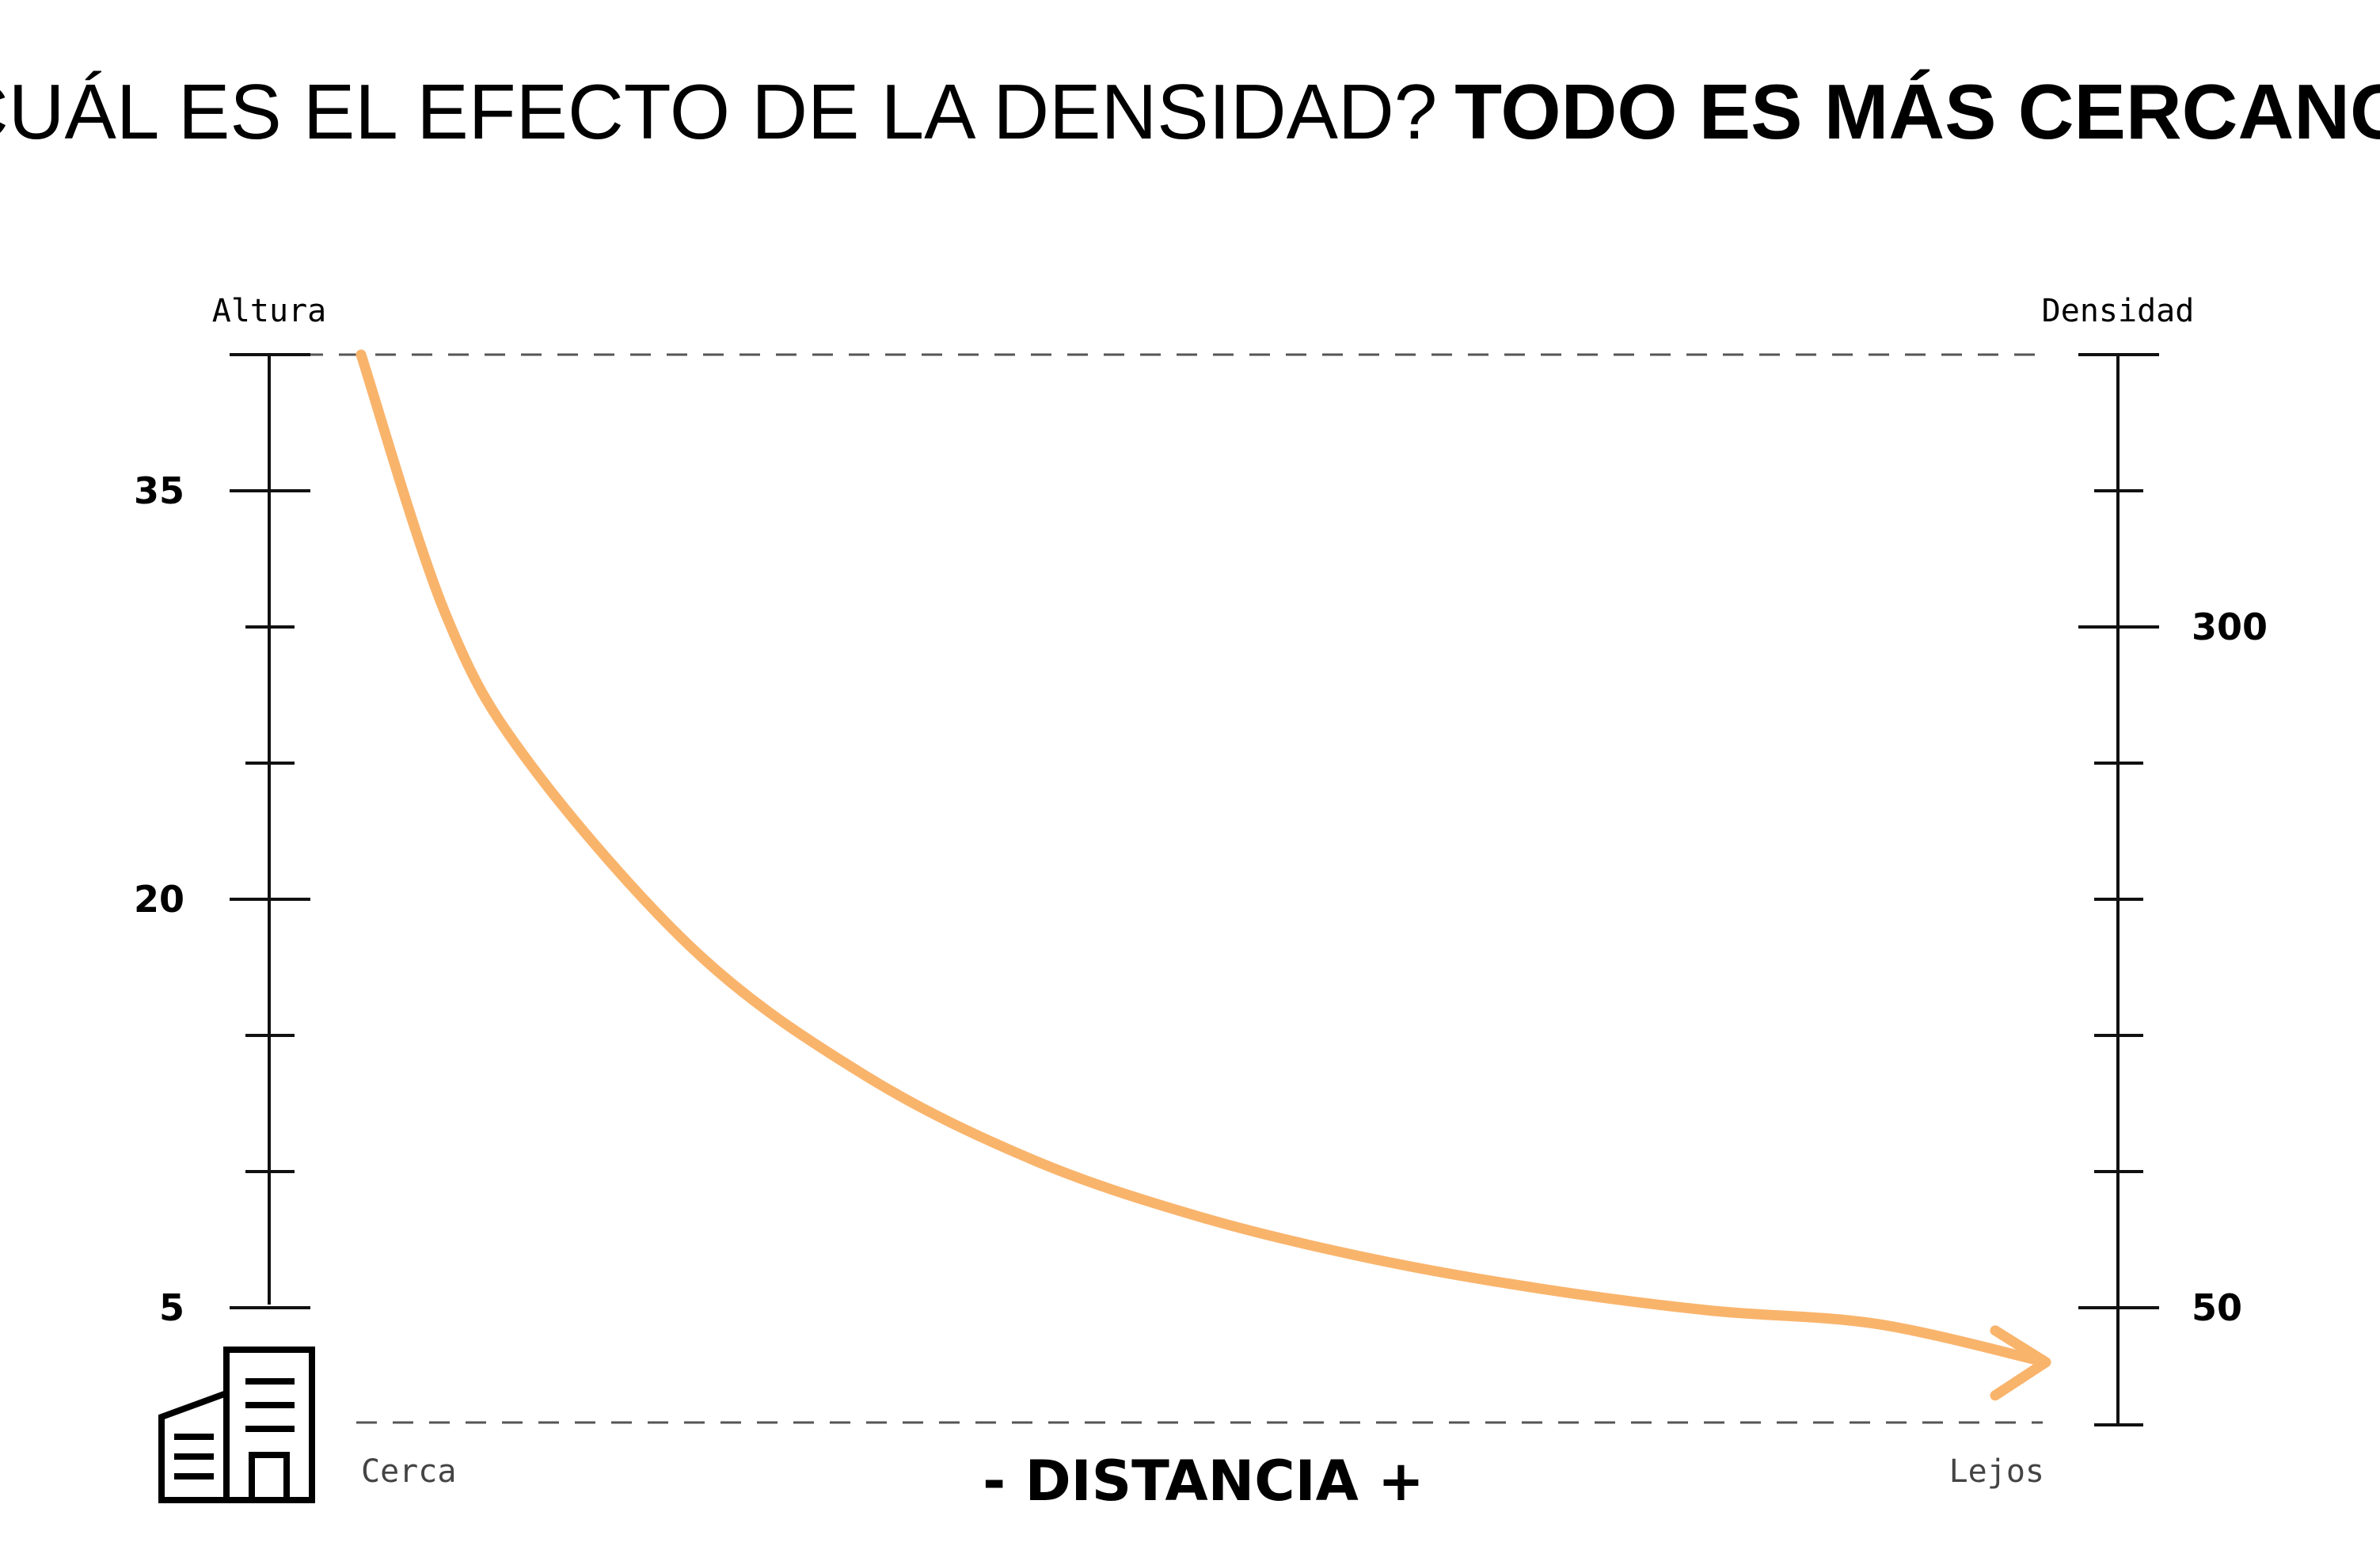  What do you see at coordinates (159, 490) in the screenshot?
I see `left-tick-label-35: 35` at bounding box center [159, 490].